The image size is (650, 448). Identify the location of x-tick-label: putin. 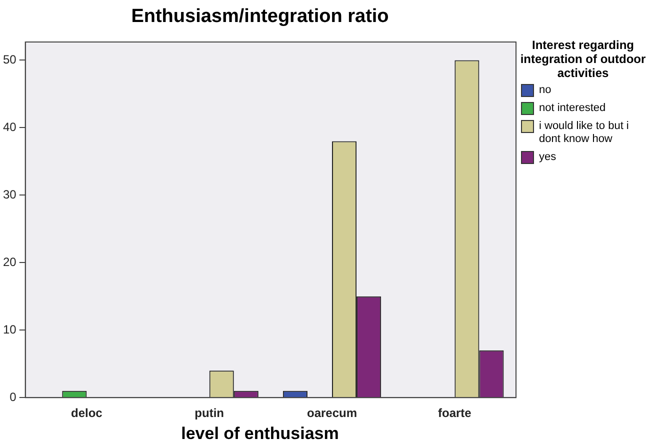
(209, 413).